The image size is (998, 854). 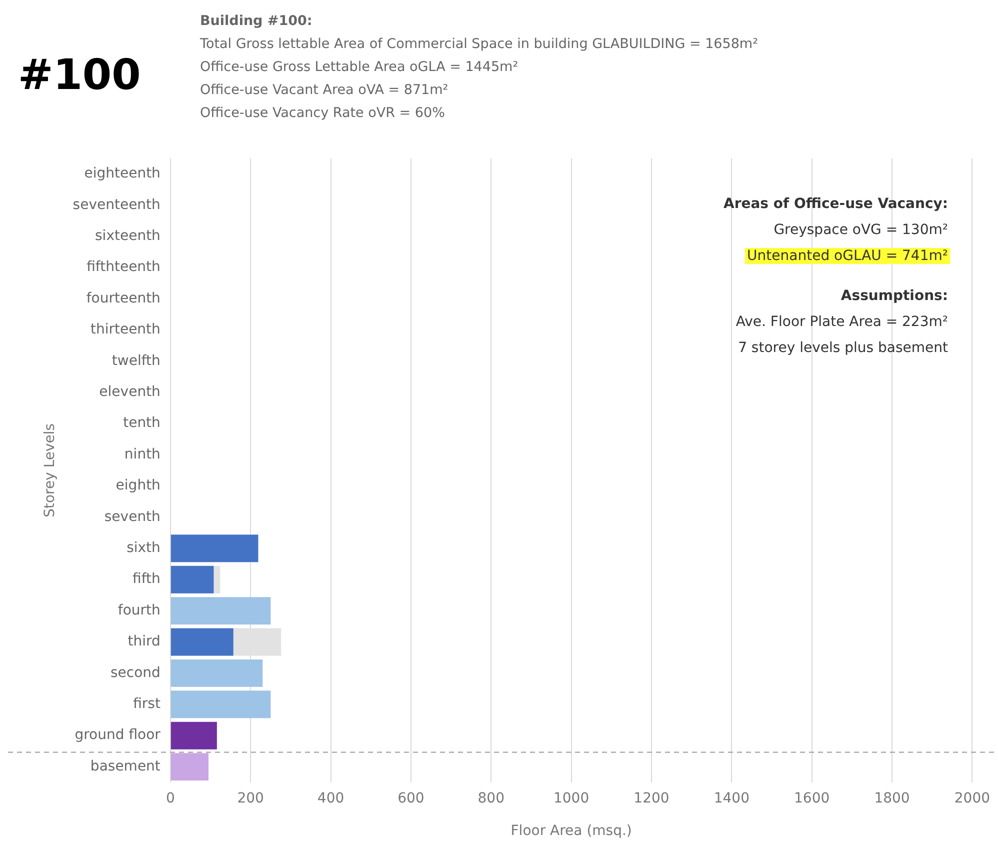 I want to click on y-tick-label: sixth, so click(x=143, y=548).